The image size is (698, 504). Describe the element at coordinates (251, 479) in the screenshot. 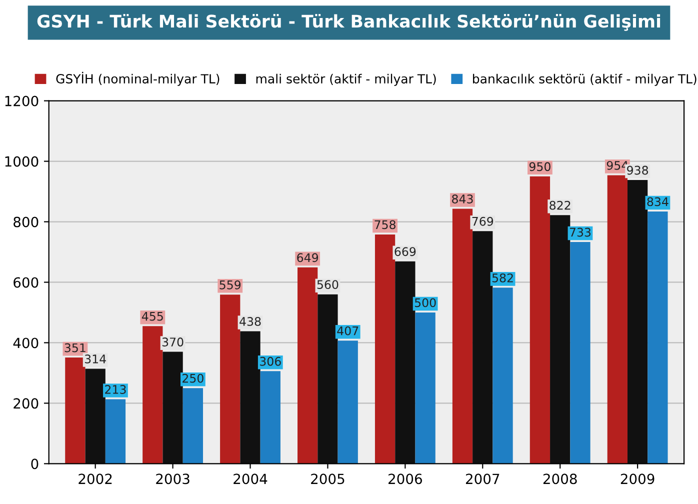

I see `x-tick-label: 2004` at that location.